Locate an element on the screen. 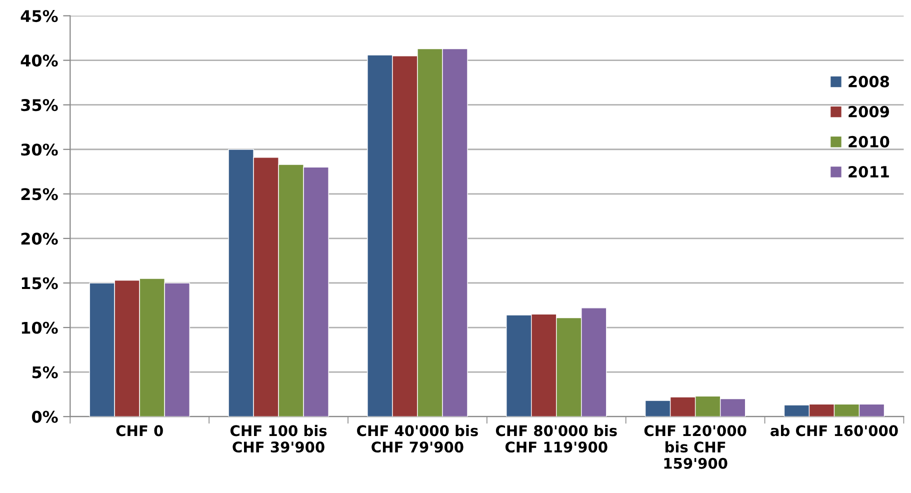 The width and height of the screenshot is (911, 493). x-tick-label: ab CHF 160'000 is located at coordinates (834, 430).